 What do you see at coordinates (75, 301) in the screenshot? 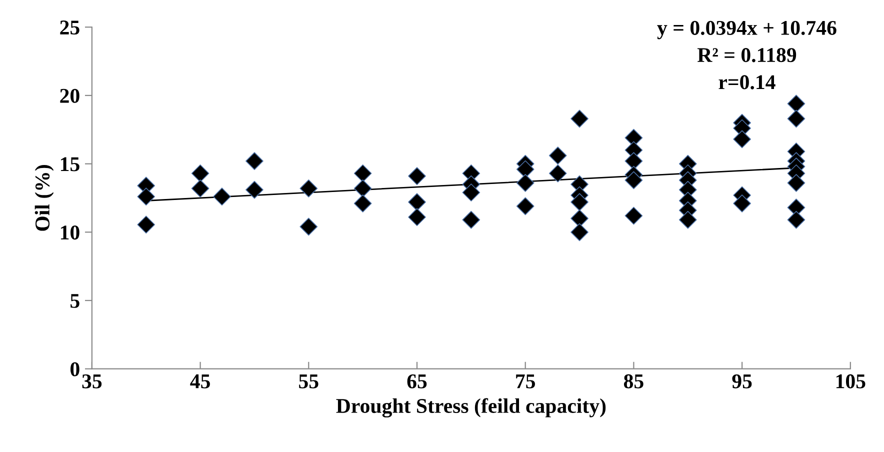
I see `y-tick-label: 5` at bounding box center [75, 301].